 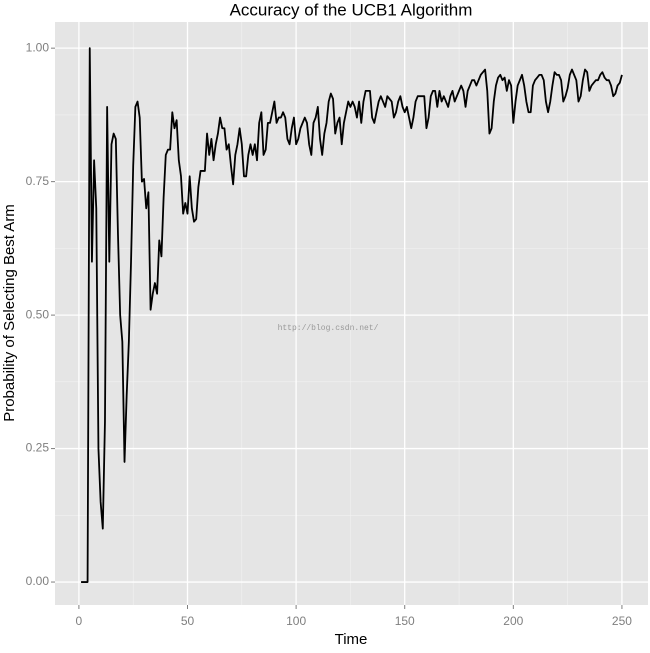 What do you see at coordinates (405, 621) in the screenshot?
I see `x-tick-label: 150` at bounding box center [405, 621].